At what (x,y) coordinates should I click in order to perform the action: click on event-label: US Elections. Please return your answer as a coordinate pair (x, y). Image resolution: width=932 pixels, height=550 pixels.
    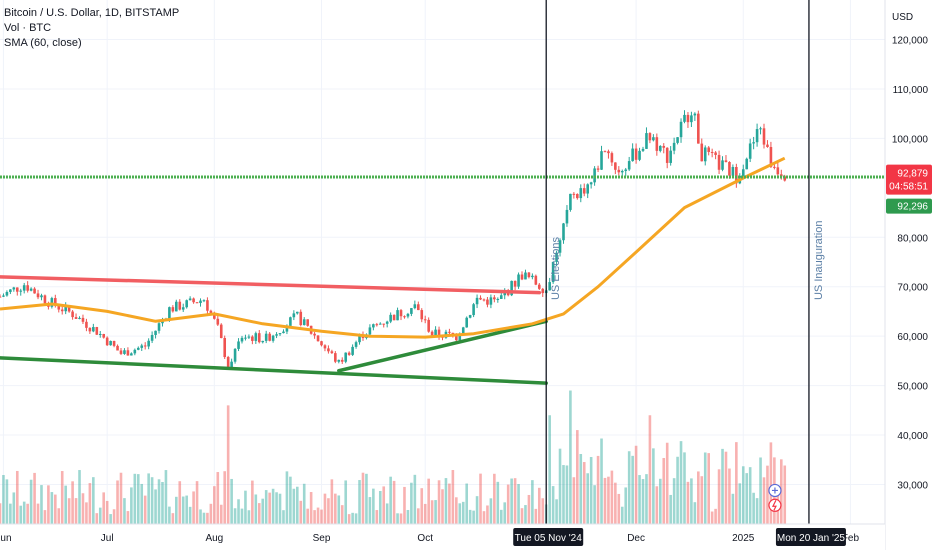
    Looking at the image, I should click on (556, 268).